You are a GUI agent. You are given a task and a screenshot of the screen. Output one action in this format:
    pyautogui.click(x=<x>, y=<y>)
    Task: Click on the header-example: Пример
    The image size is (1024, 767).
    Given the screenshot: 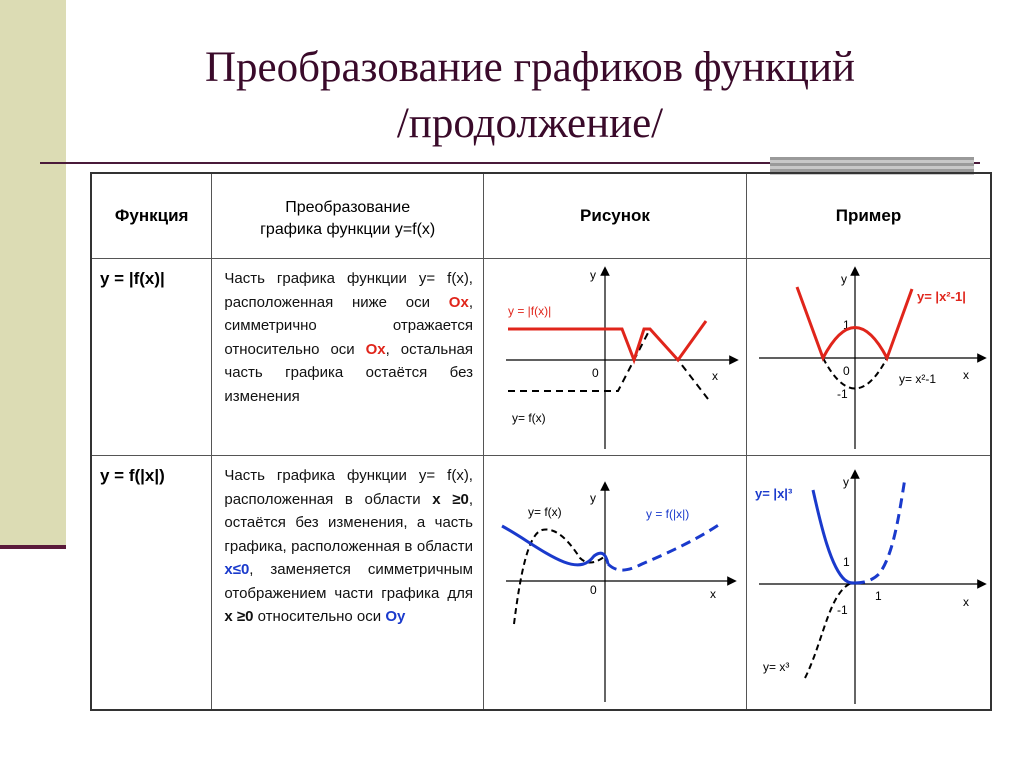 What is the action you would take?
    pyautogui.click(x=868, y=215)
    